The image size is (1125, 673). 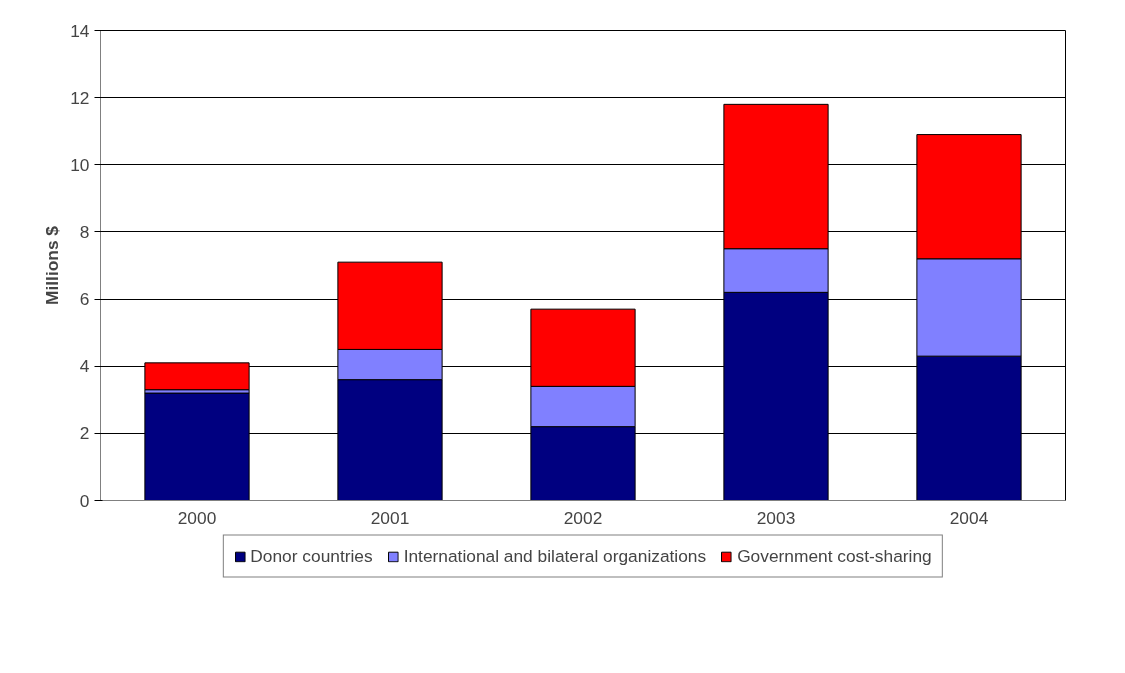 What do you see at coordinates (583, 517) in the screenshot?
I see `x-tick-label: 2002` at bounding box center [583, 517].